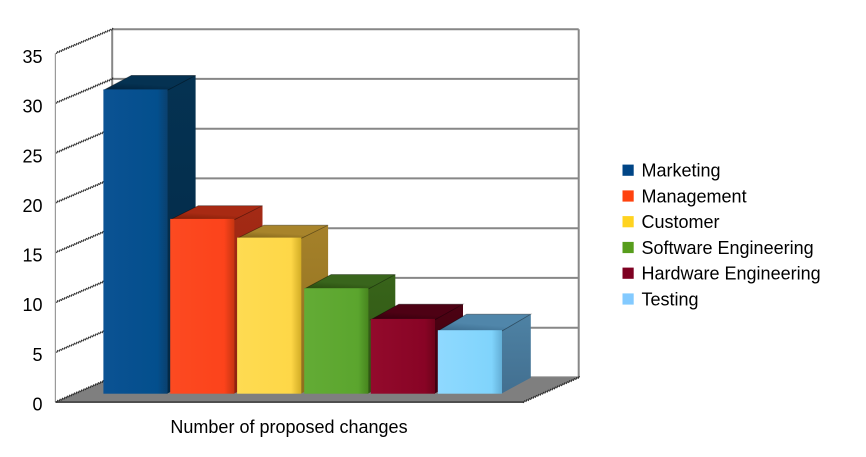  What do you see at coordinates (32, 256) in the screenshot?
I see `svg-text: 15` at bounding box center [32, 256].